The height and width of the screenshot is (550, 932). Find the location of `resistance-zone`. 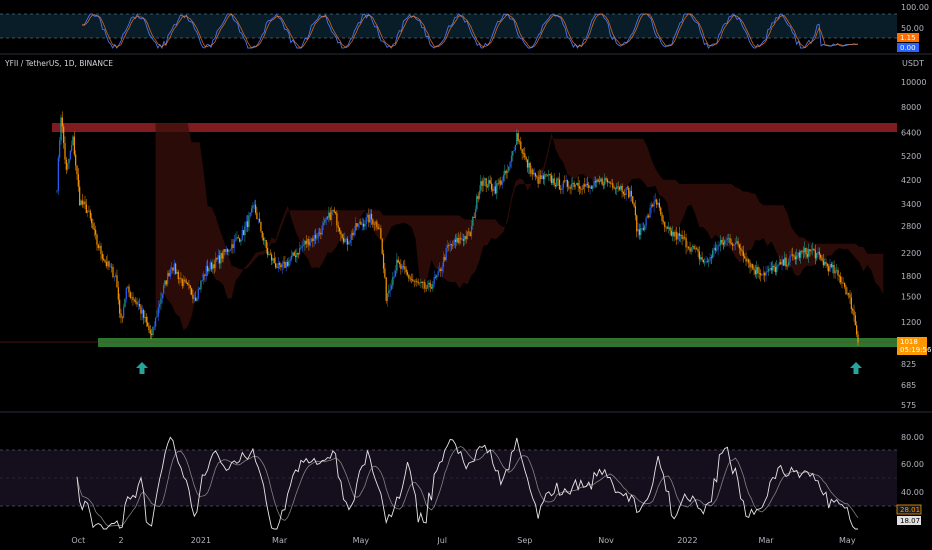

resistance-zone is located at coordinates (474, 127).